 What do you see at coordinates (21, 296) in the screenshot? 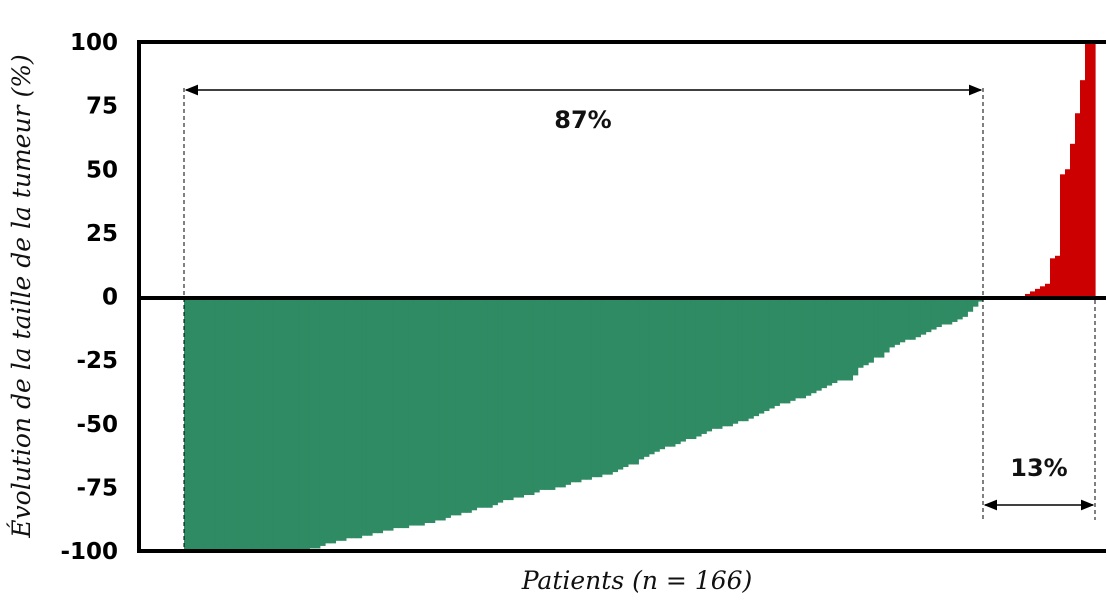
I see `y-axis-title: Évolution de la taille de la tumeur (%)` at bounding box center [21, 296].